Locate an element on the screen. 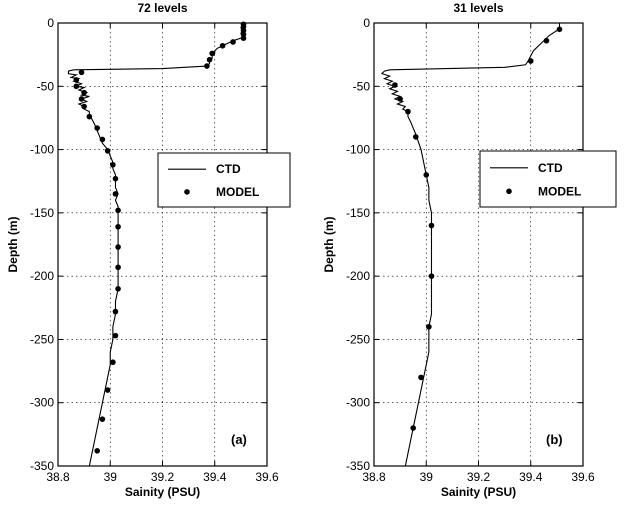  panel-label-a: (a) is located at coordinates (239, 439).